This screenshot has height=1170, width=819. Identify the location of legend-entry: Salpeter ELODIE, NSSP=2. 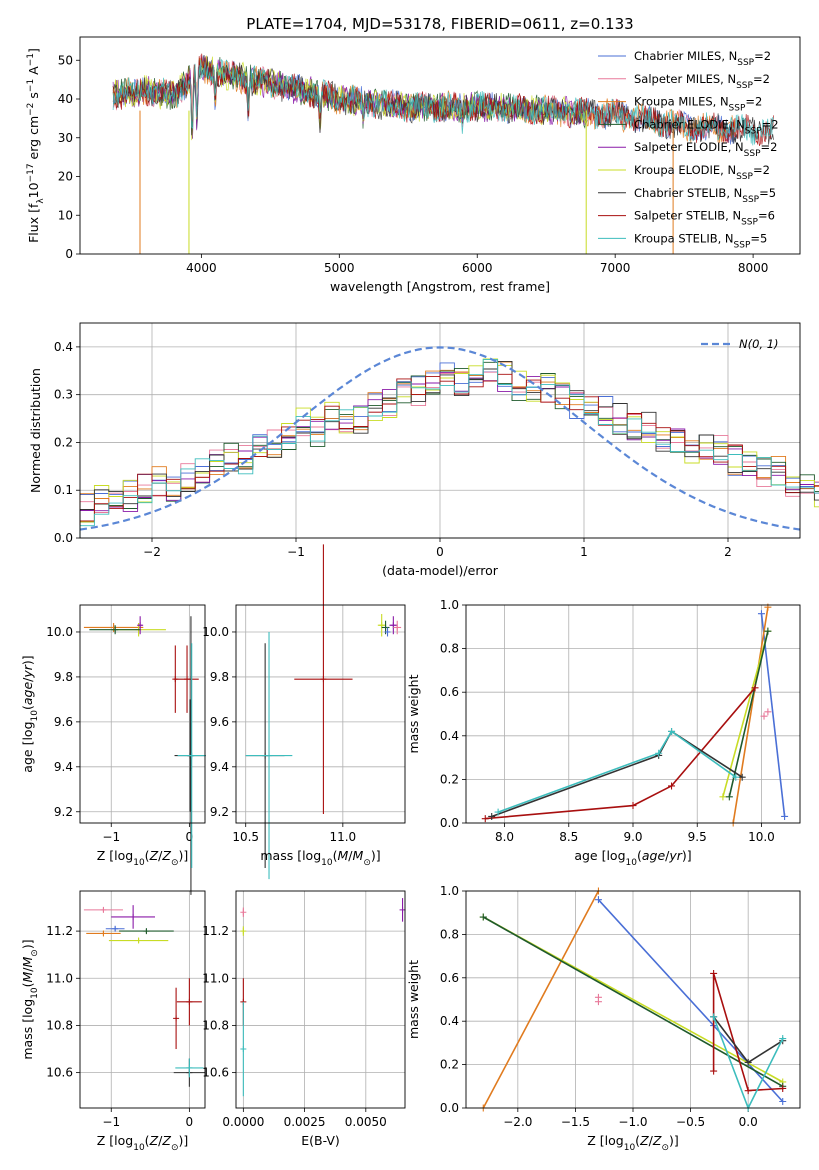
(705, 149).